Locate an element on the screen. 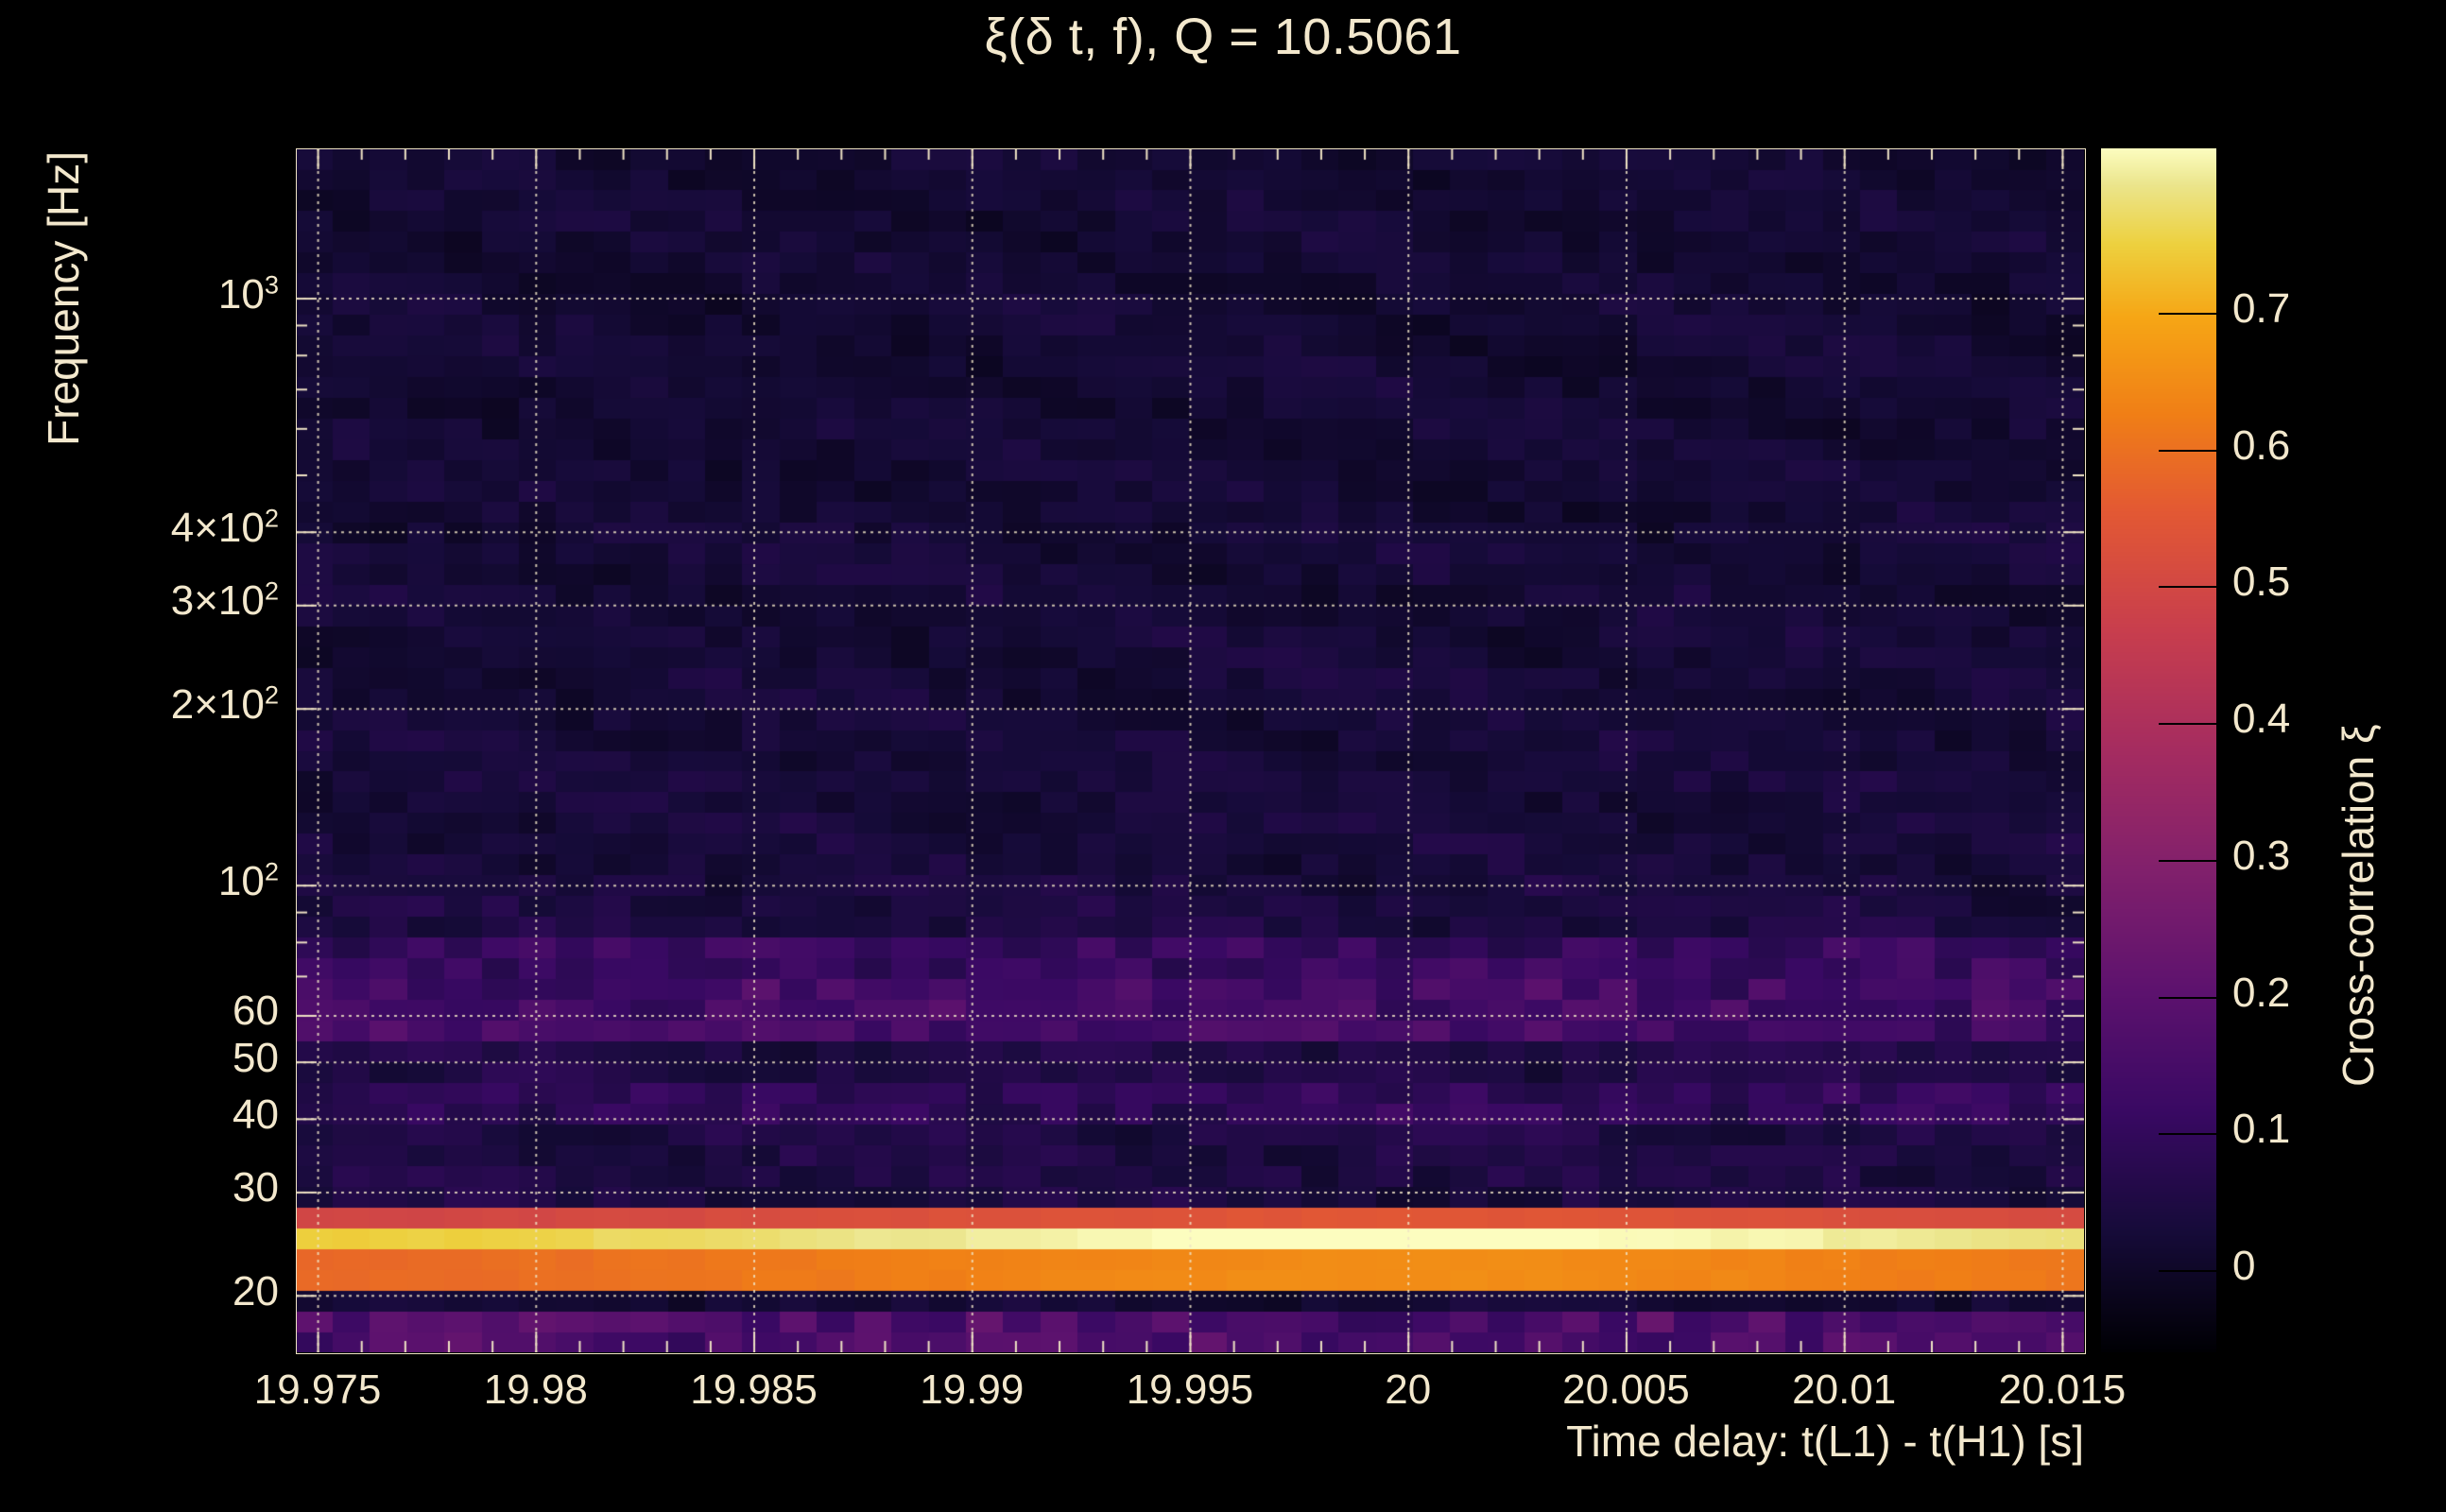 This screenshot has height=1512, width=2446. colorbar-tick-0.1: 0.1 is located at coordinates (2261, 1129).